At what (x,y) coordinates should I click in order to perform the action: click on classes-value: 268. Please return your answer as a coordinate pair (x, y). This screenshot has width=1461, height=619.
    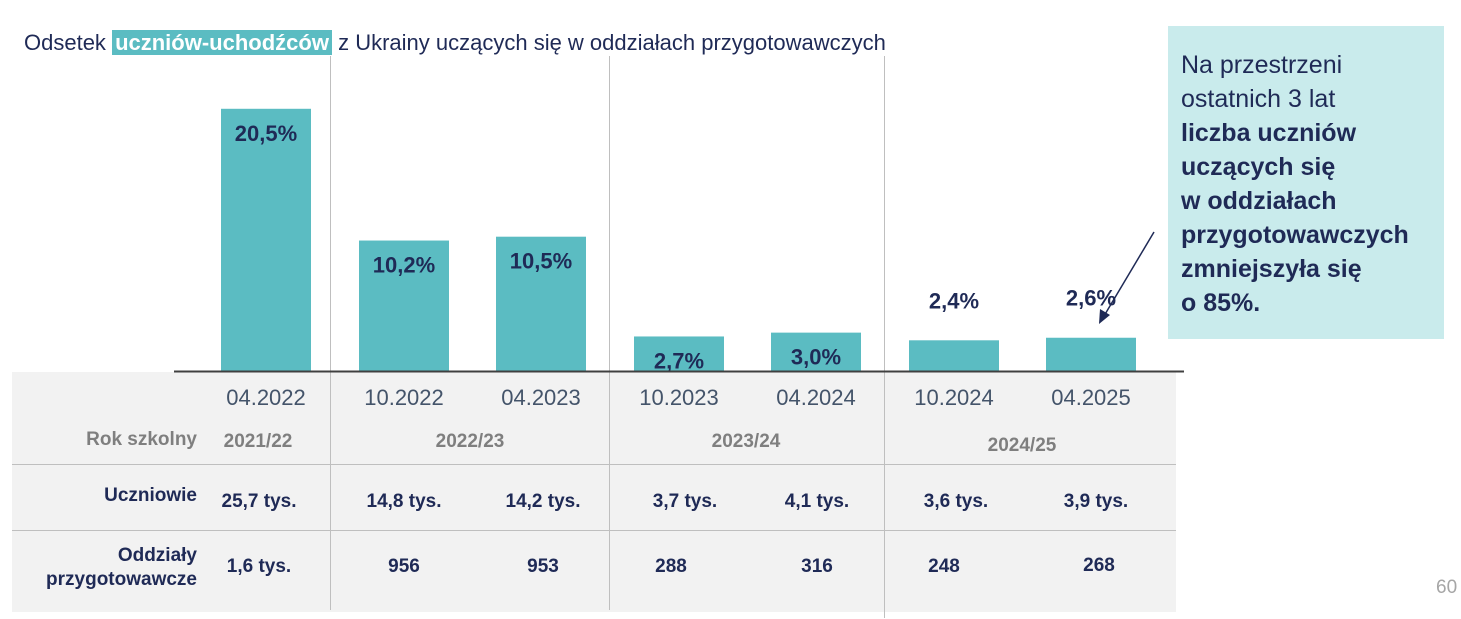
    Looking at the image, I should click on (1099, 565).